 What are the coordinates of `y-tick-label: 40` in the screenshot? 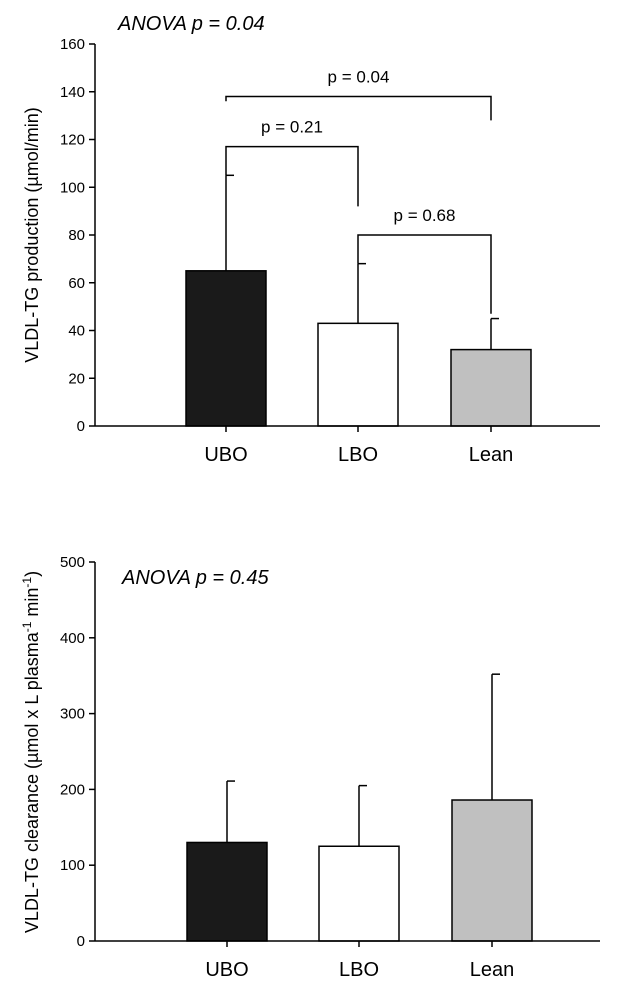 It's located at (76, 331).